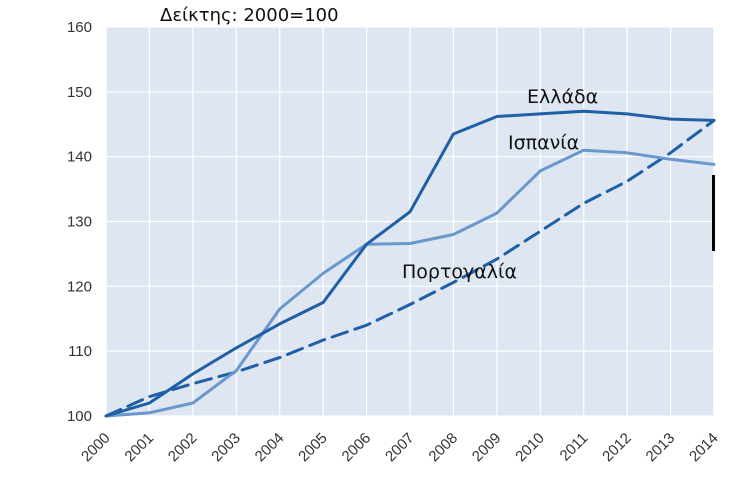  What do you see at coordinates (79, 286) in the screenshot?
I see `y-tick-label: 120` at bounding box center [79, 286].